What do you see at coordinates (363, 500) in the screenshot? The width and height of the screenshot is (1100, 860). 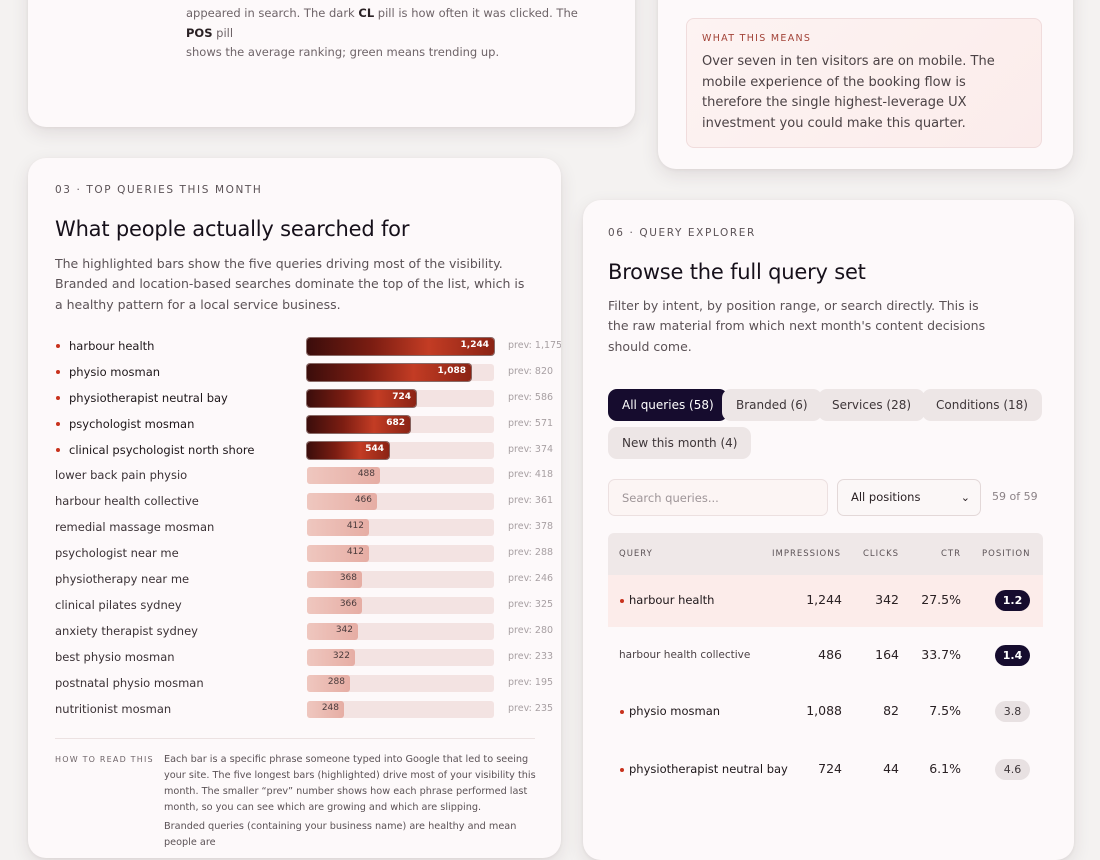 I see `bar-value-label: 466` at bounding box center [363, 500].